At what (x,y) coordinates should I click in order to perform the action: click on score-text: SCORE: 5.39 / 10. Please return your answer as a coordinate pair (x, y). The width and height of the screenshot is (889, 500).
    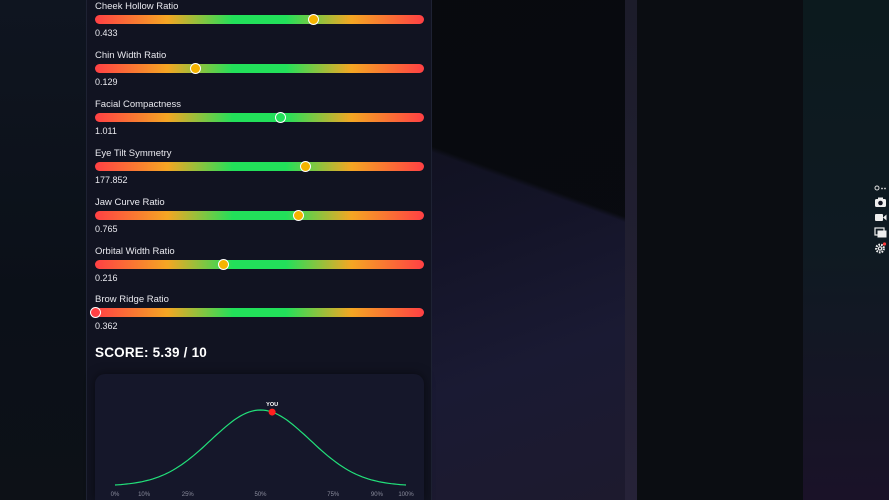
    Looking at the image, I should click on (151, 352).